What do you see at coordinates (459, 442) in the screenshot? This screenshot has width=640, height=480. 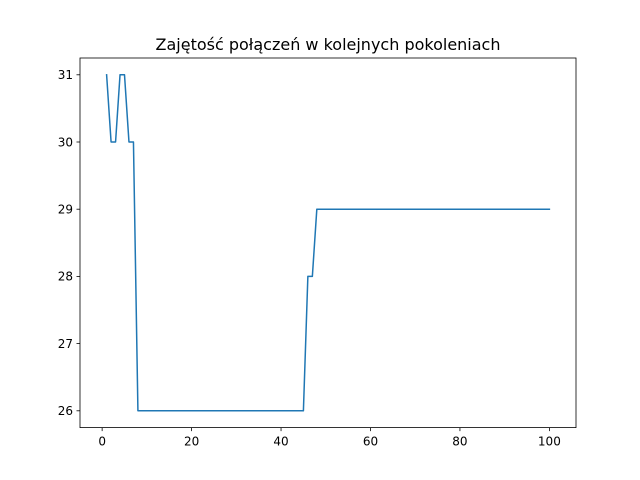 I see `x-tick-label: 80` at bounding box center [459, 442].